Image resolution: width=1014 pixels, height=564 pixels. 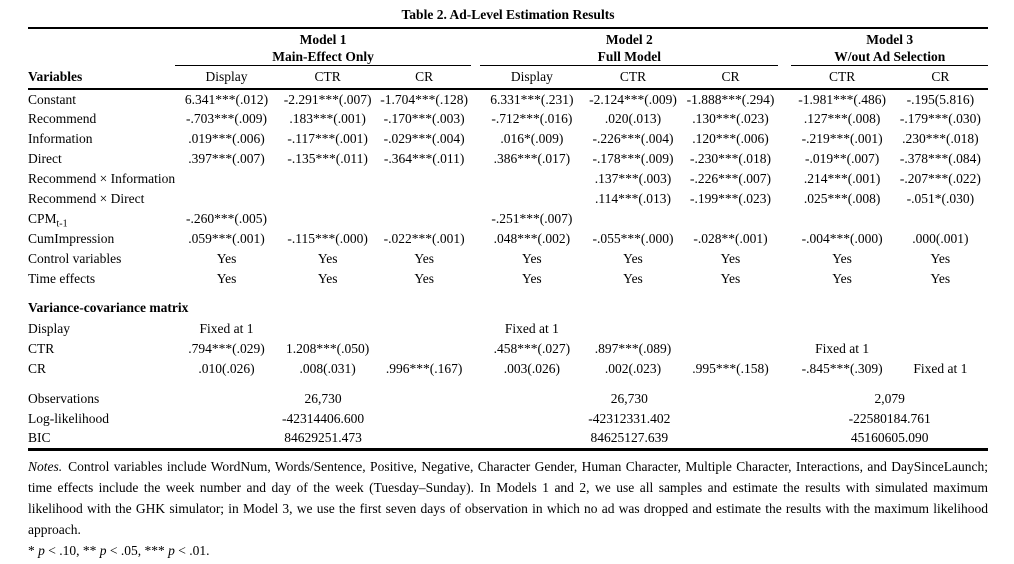 What do you see at coordinates (323, 39) in the screenshot?
I see `model1-name: Model 1` at bounding box center [323, 39].